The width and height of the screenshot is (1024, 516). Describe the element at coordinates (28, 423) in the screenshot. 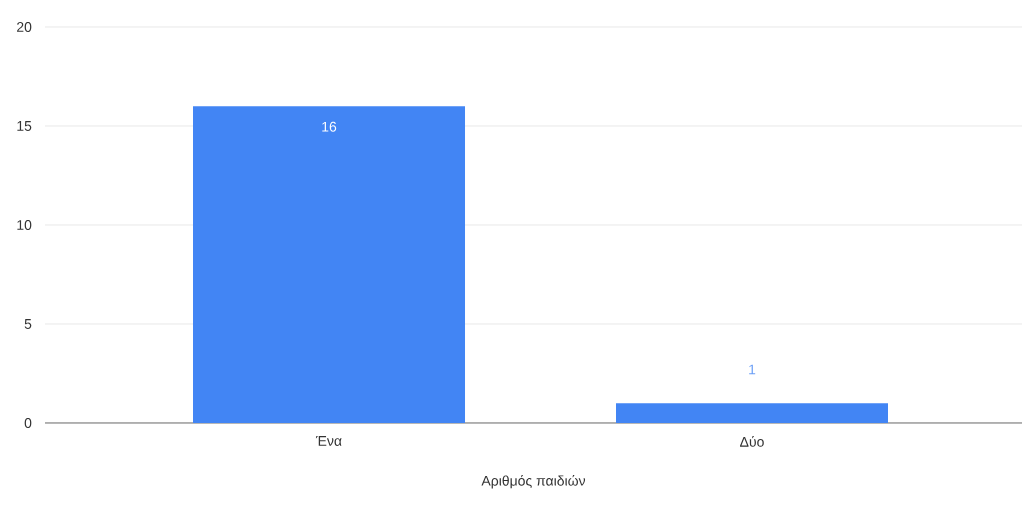

I see `y-tick-label: 0` at that location.